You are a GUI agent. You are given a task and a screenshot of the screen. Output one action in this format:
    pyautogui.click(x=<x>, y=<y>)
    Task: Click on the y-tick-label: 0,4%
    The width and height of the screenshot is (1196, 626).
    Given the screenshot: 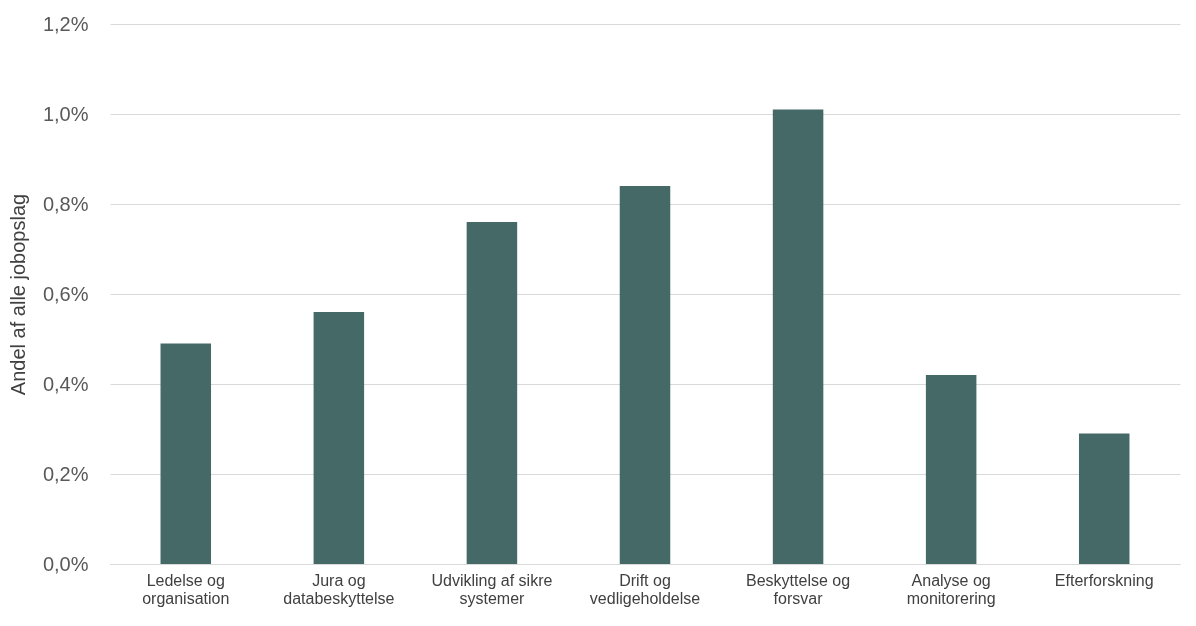 What is the action you would take?
    pyautogui.click(x=65, y=383)
    